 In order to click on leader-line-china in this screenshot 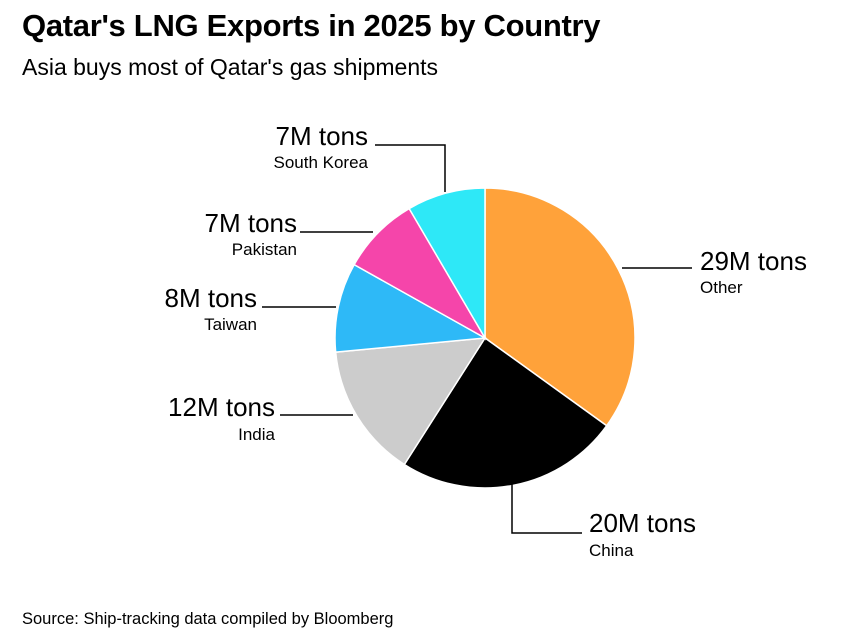, I will do `click(546, 506)`.